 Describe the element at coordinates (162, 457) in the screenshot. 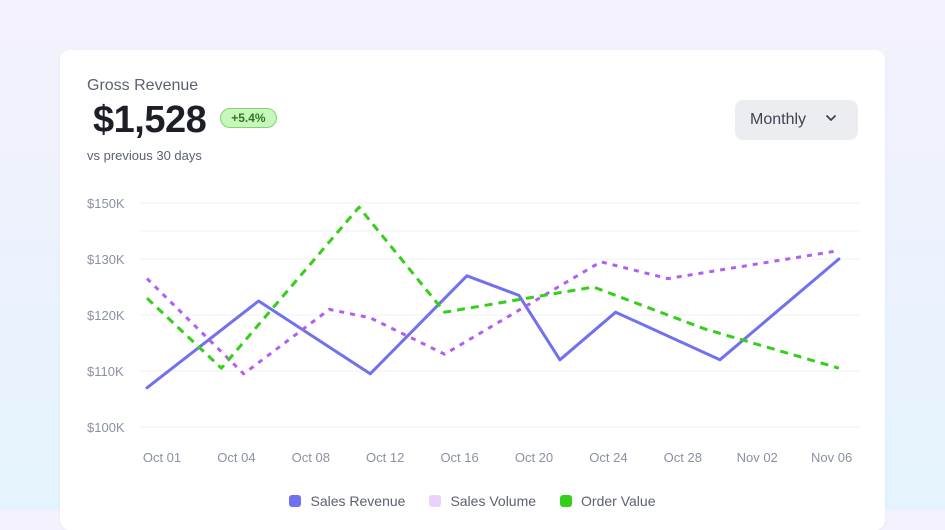

I see `x-tick-label: Oct 01` at that location.